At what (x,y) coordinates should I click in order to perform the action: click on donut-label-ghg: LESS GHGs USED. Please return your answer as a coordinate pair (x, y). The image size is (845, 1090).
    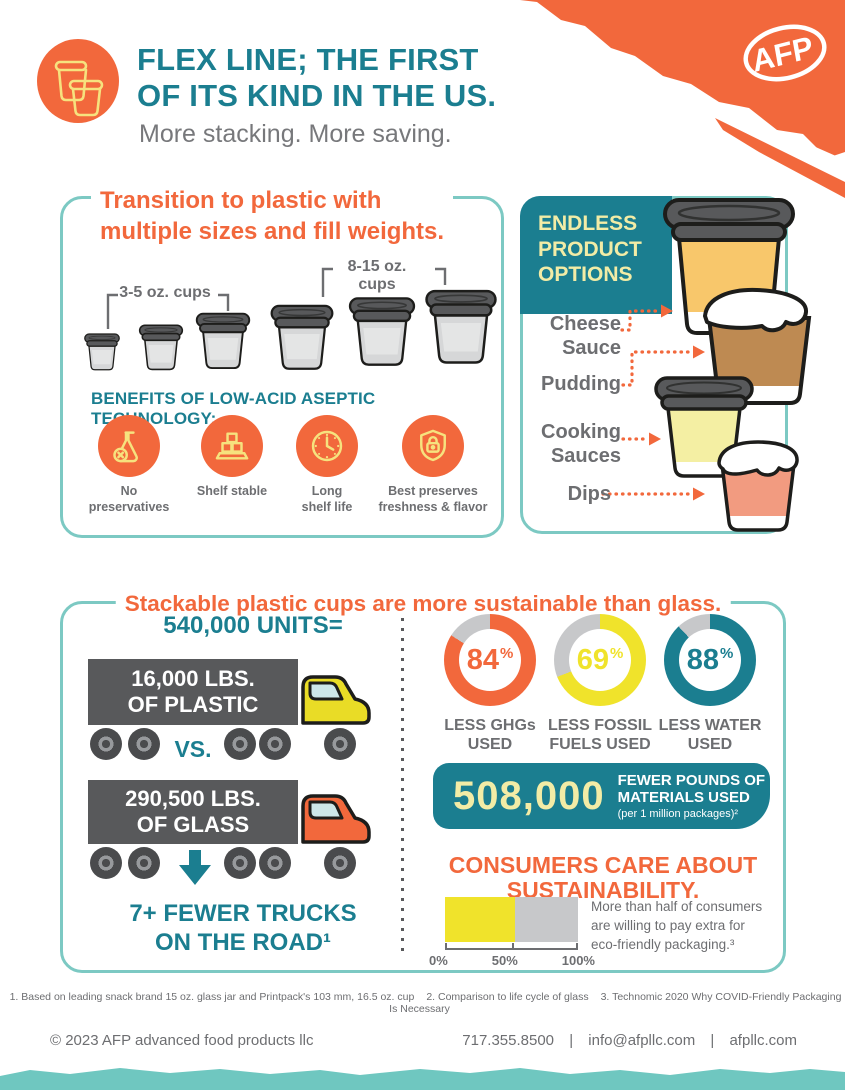
    Looking at the image, I should click on (490, 735).